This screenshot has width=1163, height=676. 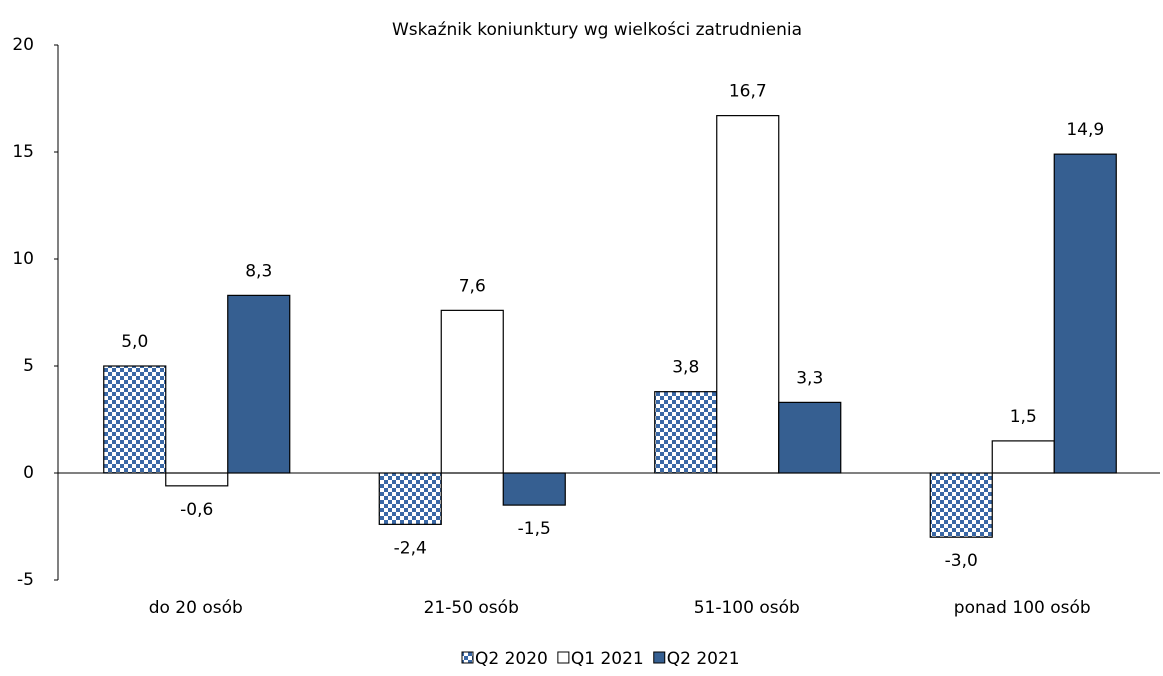 What do you see at coordinates (1023, 417) in the screenshot?
I see `value-label: 1,5` at bounding box center [1023, 417].